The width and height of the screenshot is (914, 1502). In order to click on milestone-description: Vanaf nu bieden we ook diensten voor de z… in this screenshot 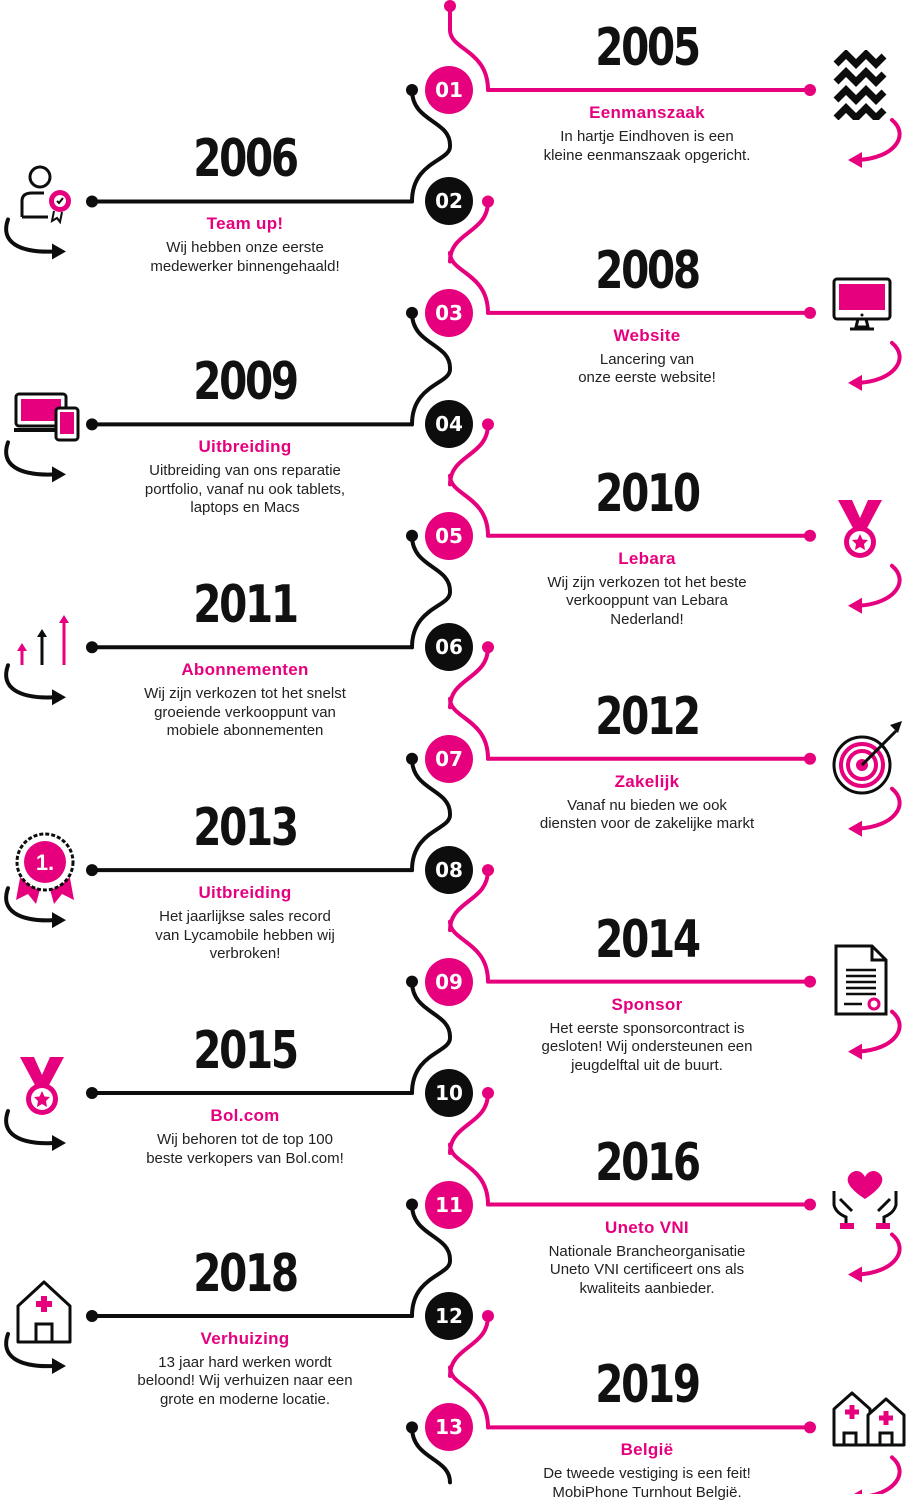, I will do `click(647, 814)`.